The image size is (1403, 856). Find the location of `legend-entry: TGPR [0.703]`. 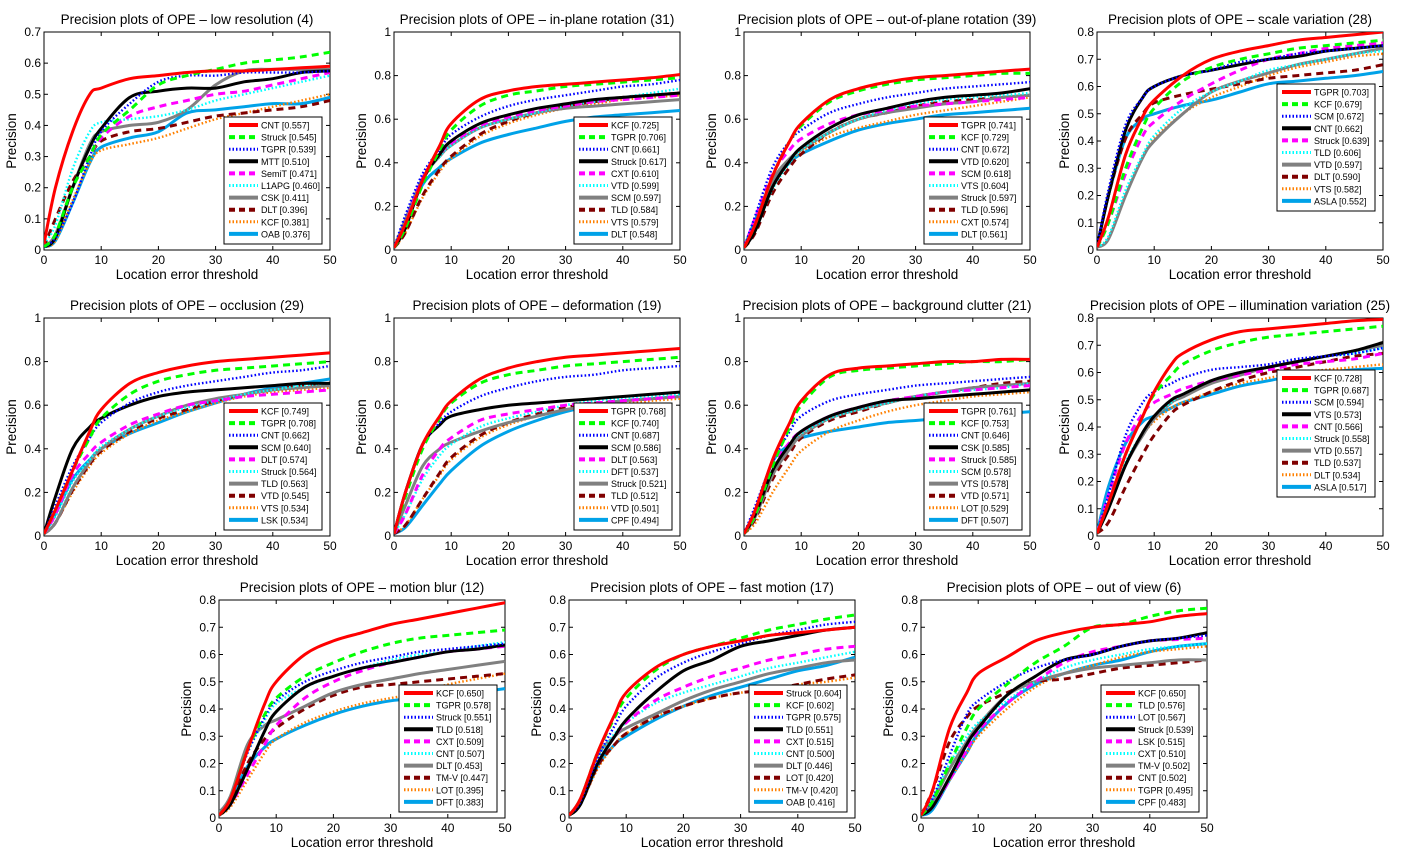

legend-entry: TGPR [0.703] is located at coordinates (1341, 93).